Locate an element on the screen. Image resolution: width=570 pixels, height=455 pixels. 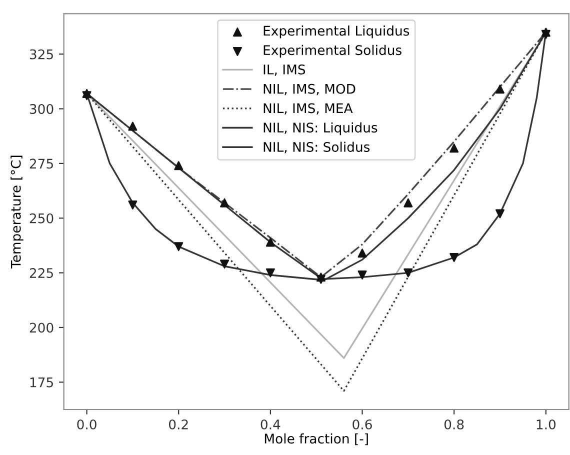
y-tick-label: 175 is located at coordinates (41, 383).